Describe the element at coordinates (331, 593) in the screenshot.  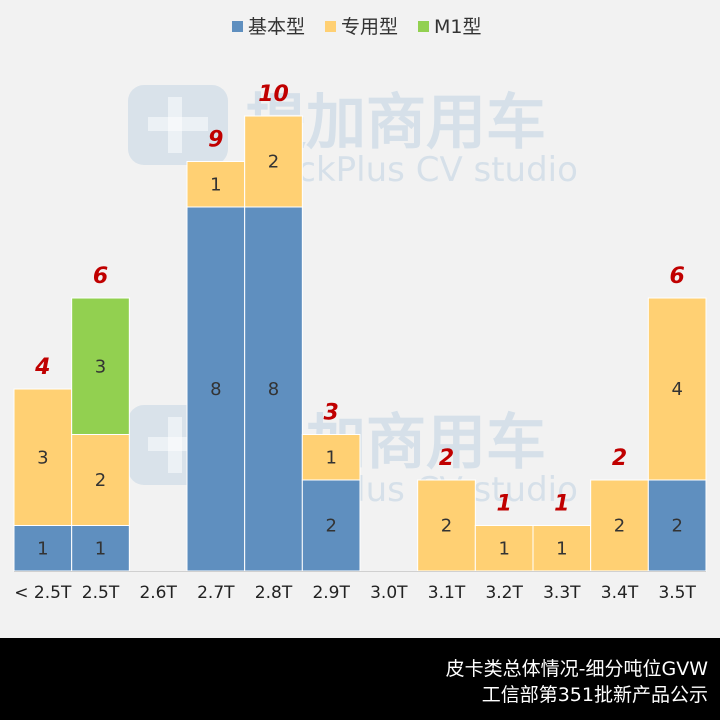
I see `x-tick-label: 2.9T` at that location.